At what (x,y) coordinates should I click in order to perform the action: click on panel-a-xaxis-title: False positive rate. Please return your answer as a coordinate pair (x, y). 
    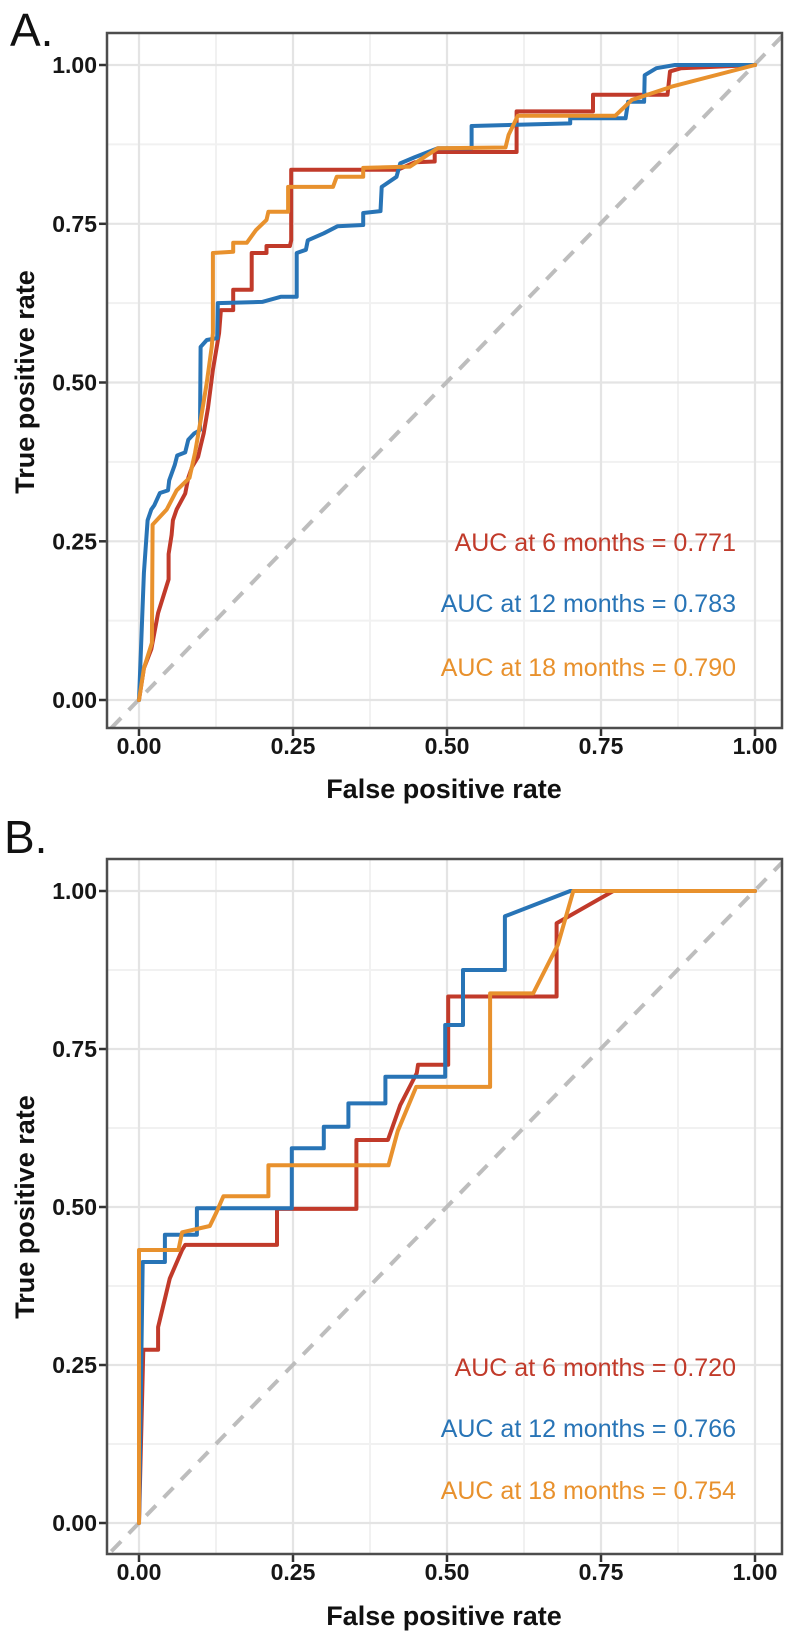
    Looking at the image, I should click on (444, 789).